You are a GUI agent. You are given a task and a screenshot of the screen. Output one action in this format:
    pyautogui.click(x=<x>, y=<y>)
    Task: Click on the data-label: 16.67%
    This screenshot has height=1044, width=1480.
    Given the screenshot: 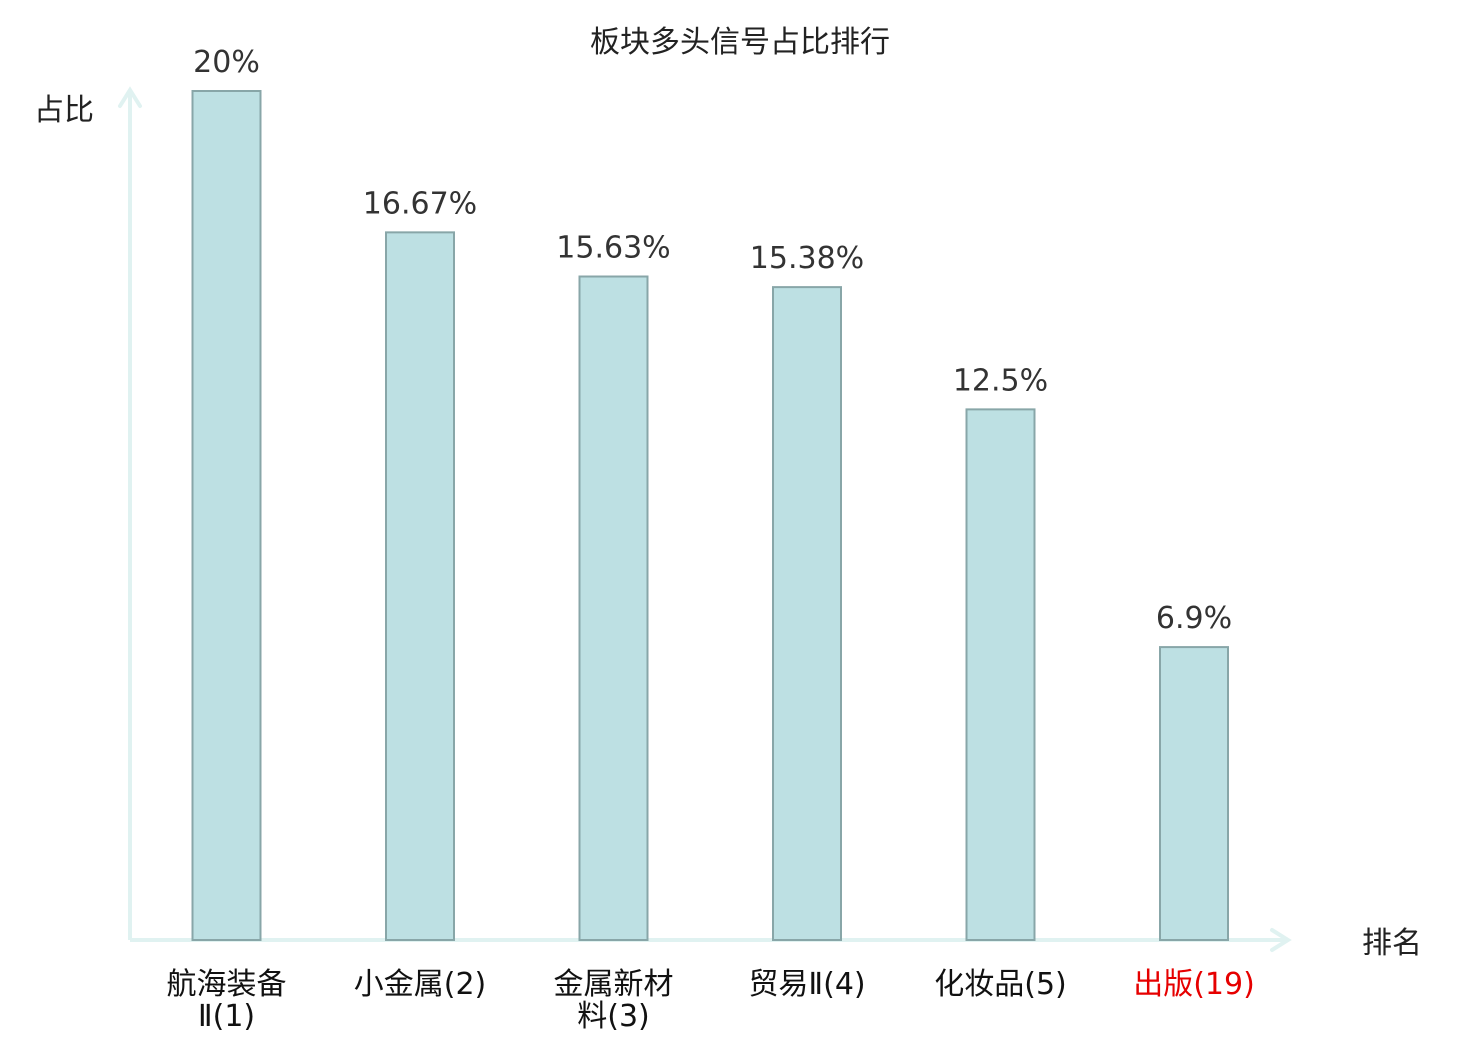 What is the action you would take?
    pyautogui.click(x=420, y=203)
    